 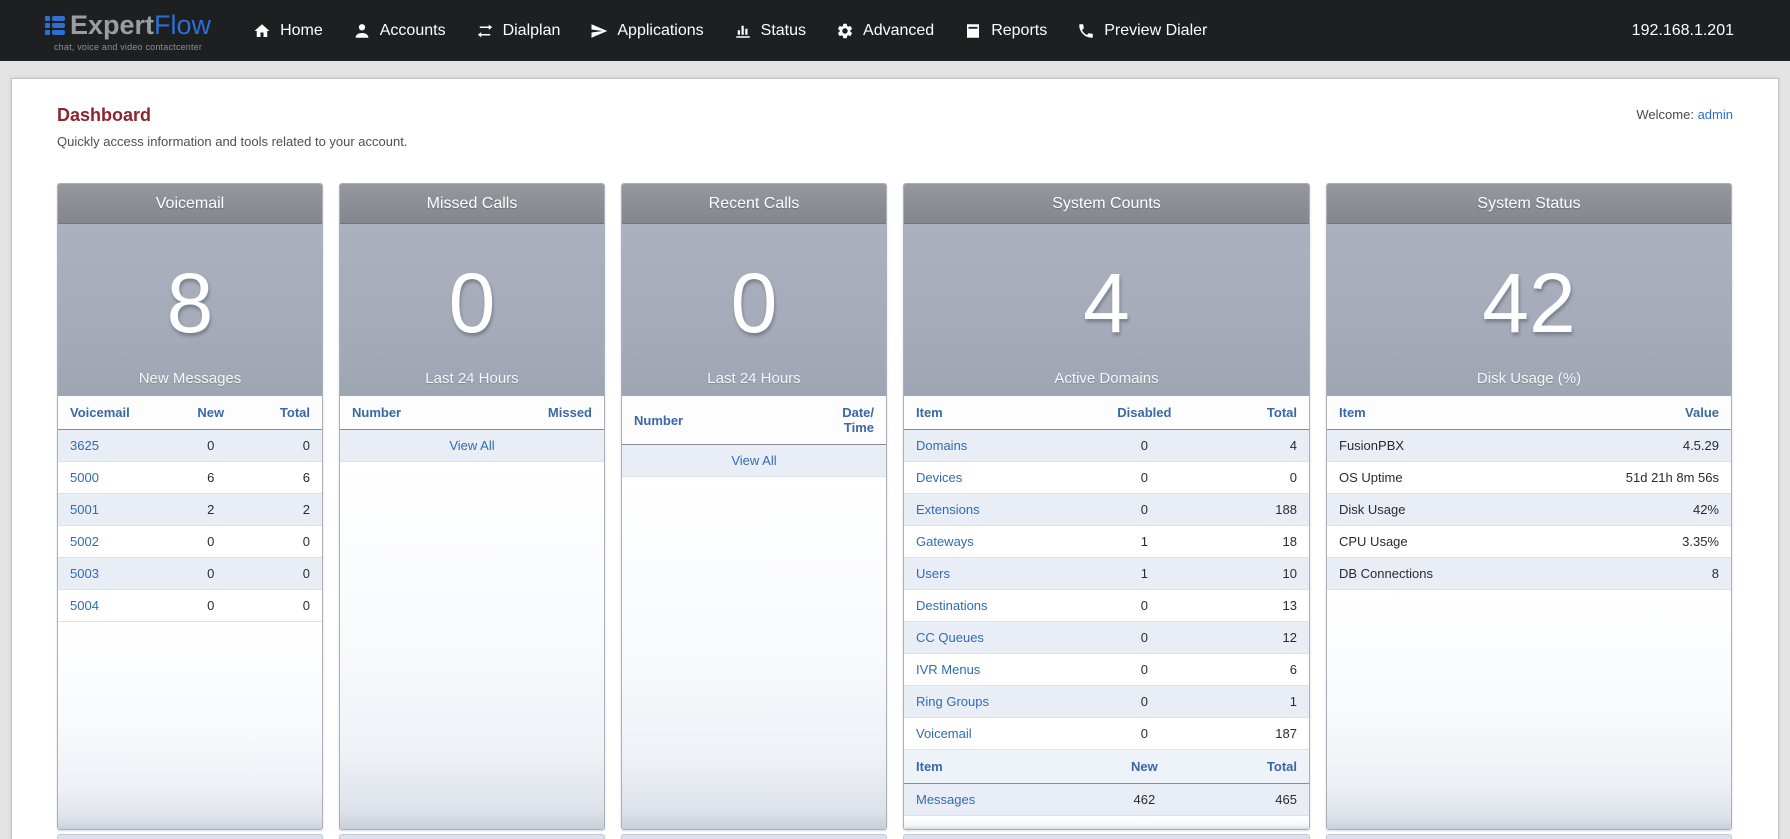 What do you see at coordinates (783, 30) in the screenshot?
I see `menu-label: Status` at bounding box center [783, 30].